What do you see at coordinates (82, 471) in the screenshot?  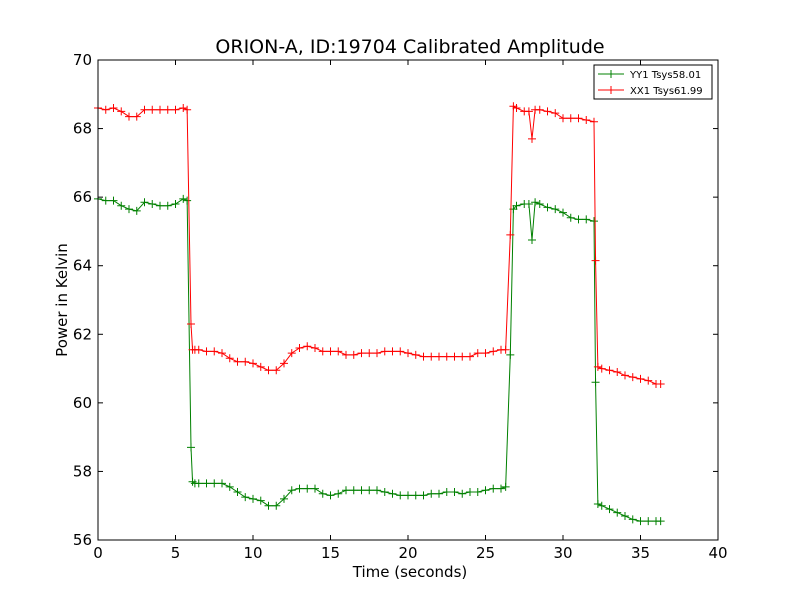 I see `y-tick-label: 58` at bounding box center [82, 471].